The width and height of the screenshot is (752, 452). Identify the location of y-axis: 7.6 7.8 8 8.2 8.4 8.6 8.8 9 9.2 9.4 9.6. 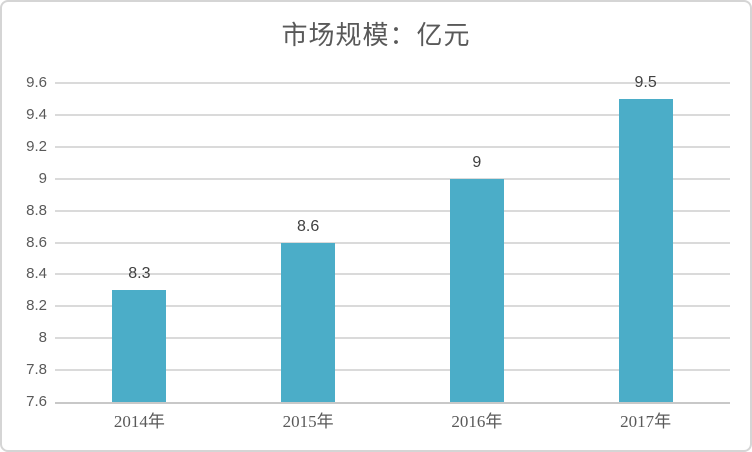
(24, 242).